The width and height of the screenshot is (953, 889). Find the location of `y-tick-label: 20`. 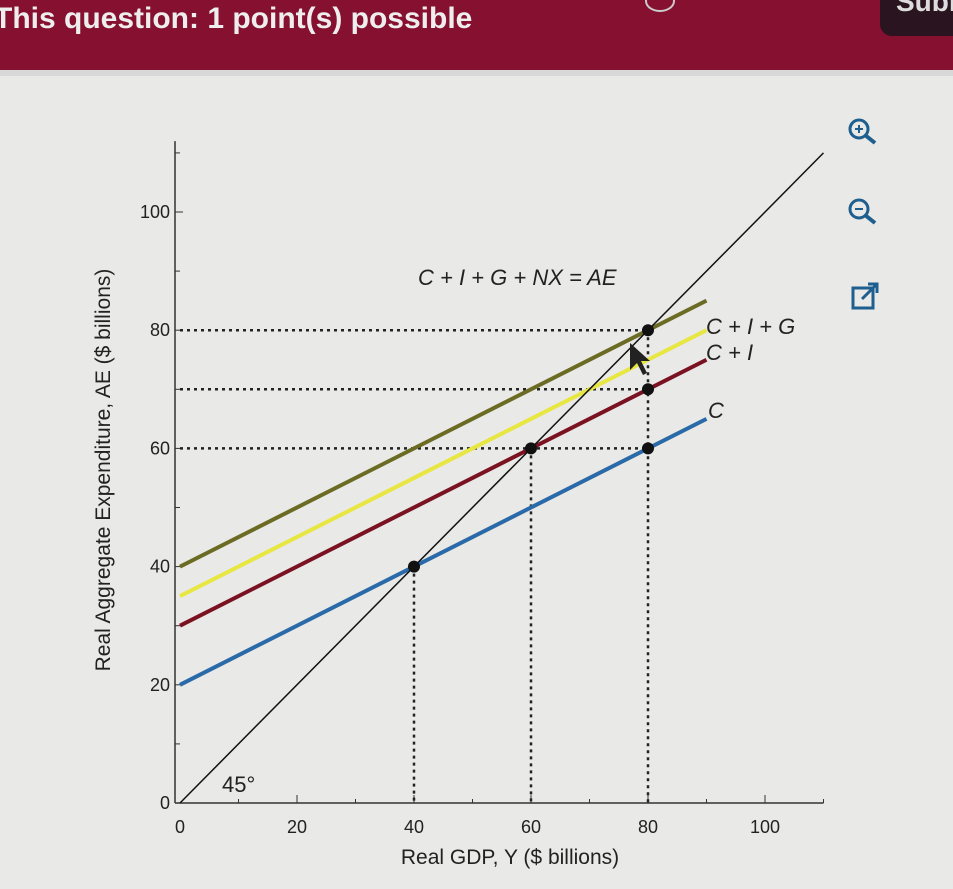

y-tick-label: 20 is located at coordinates (160, 685).